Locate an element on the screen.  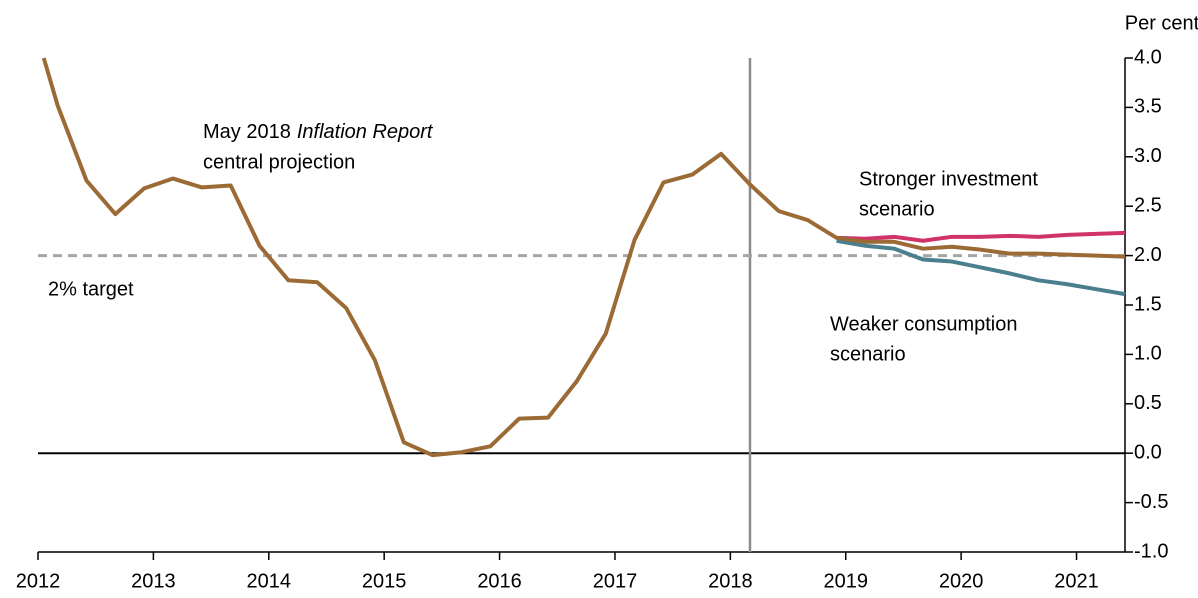
x-tick-label: 2014 is located at coordinates (269, 581).